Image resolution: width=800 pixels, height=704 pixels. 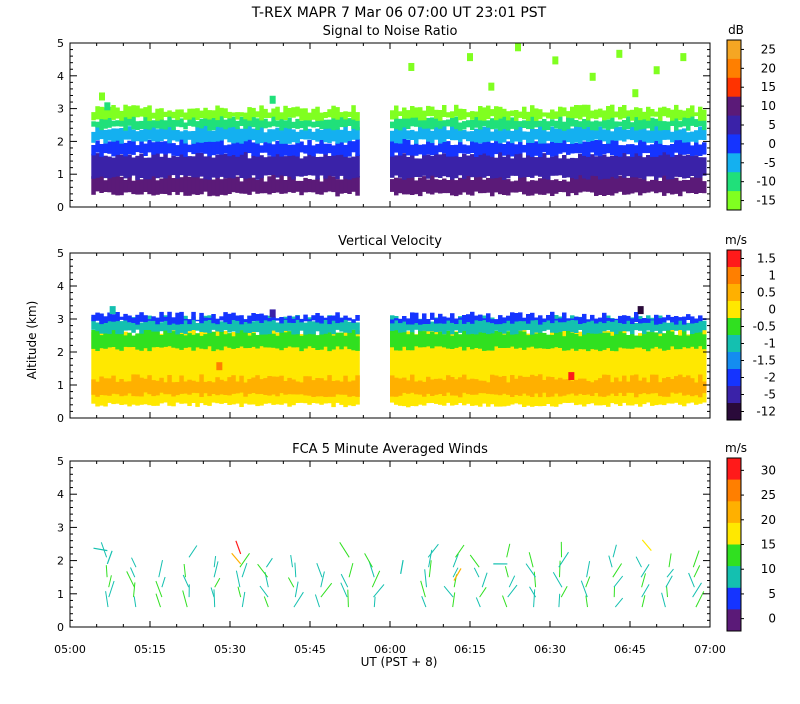 I want to click on y-tick-label: 0, so click(x=60, y=207).